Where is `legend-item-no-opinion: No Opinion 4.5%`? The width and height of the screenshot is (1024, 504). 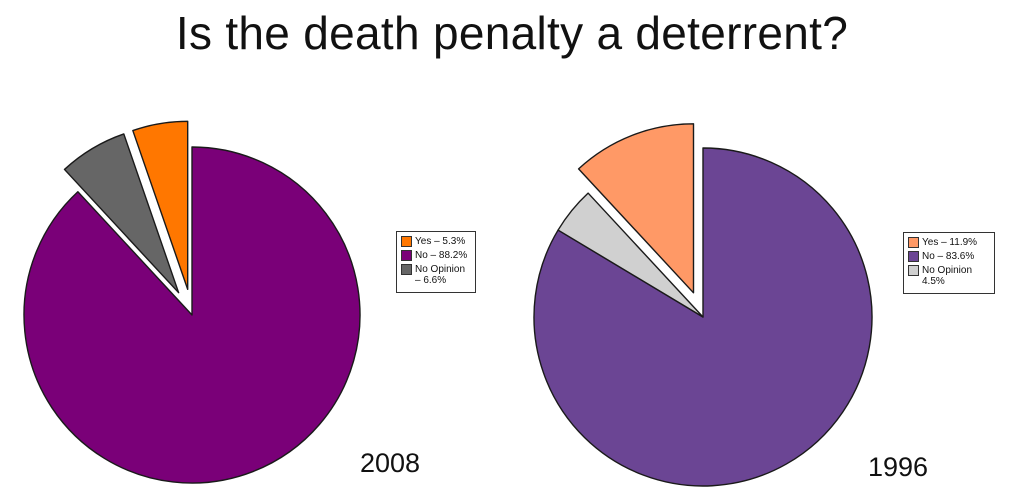 legend-item-no-opinion: No Opinion 4.5% is located at coordinates (949, 276).